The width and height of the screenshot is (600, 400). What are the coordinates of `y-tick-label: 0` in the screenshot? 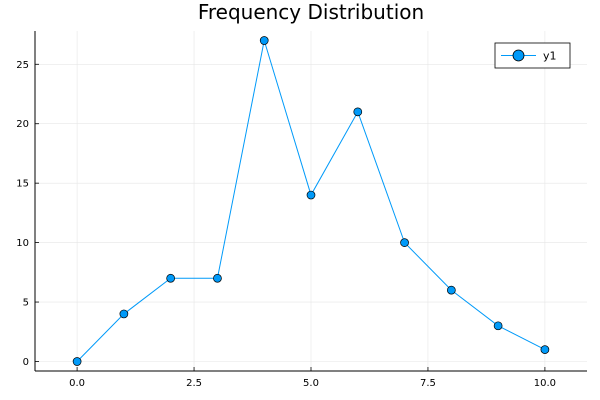 It's located at (26, 362).